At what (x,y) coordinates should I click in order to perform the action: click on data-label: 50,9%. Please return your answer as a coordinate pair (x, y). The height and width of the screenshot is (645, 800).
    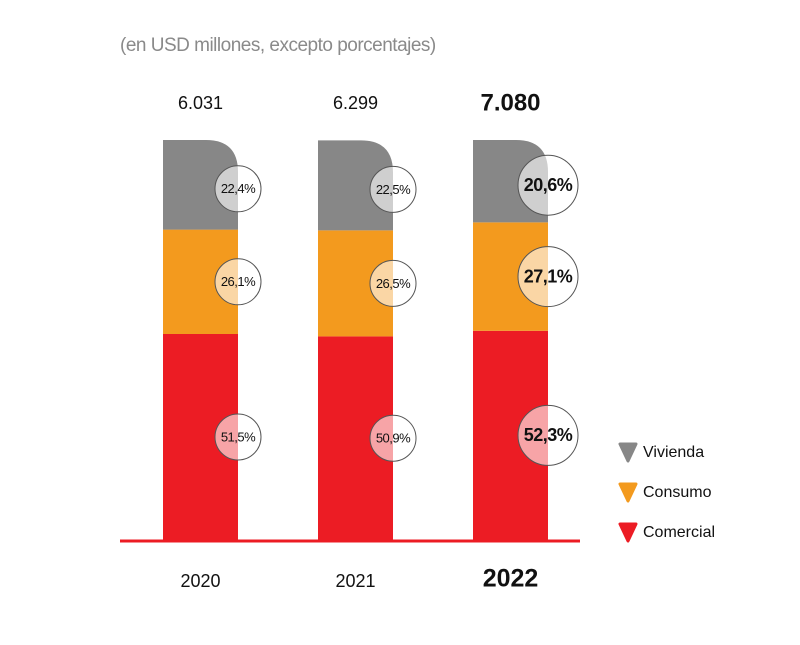
    Looking at the image, I should click on (393, 438).